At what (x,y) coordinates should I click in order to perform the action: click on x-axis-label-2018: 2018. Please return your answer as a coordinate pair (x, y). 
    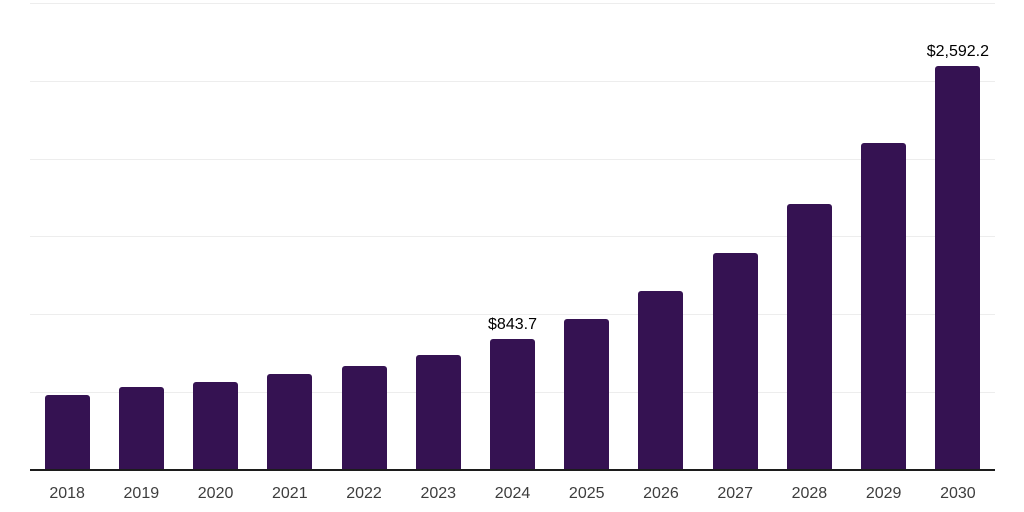
    Looking at the image, I should click on (67, 493).